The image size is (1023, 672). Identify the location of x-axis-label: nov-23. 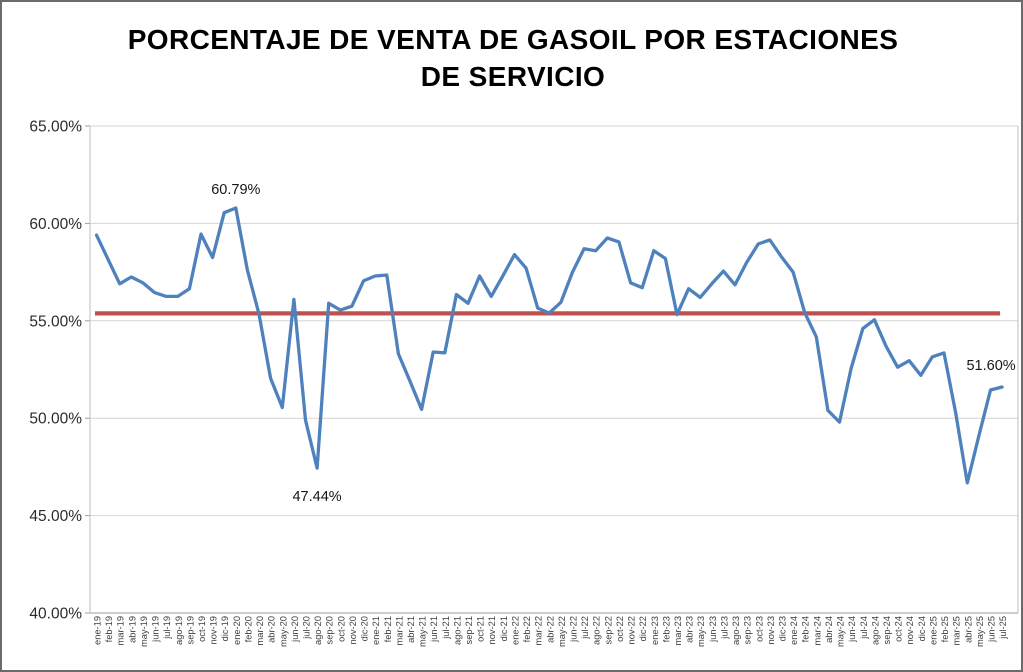
(771, 630).